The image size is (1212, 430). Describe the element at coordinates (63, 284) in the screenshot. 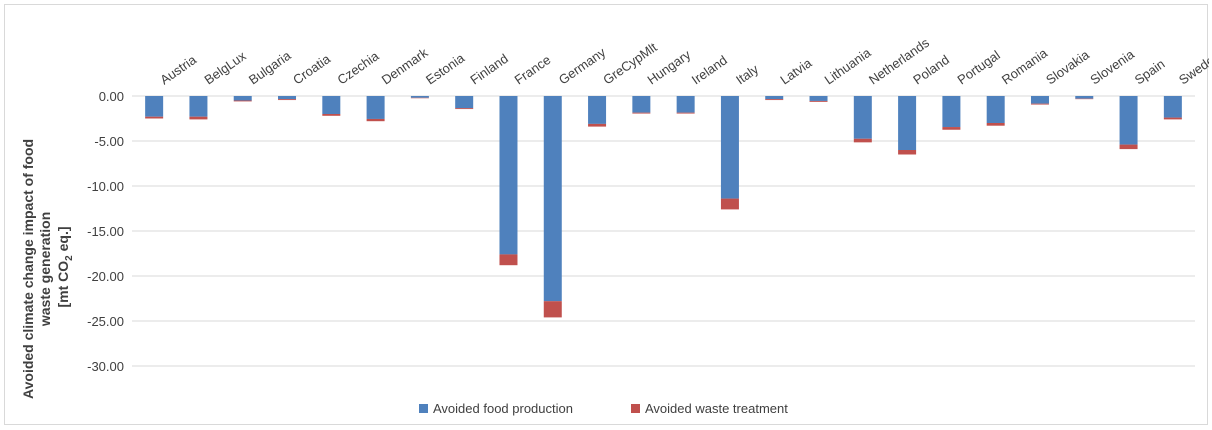

I see `y-axis-label-line3-prefix: [mt CO` at that location.